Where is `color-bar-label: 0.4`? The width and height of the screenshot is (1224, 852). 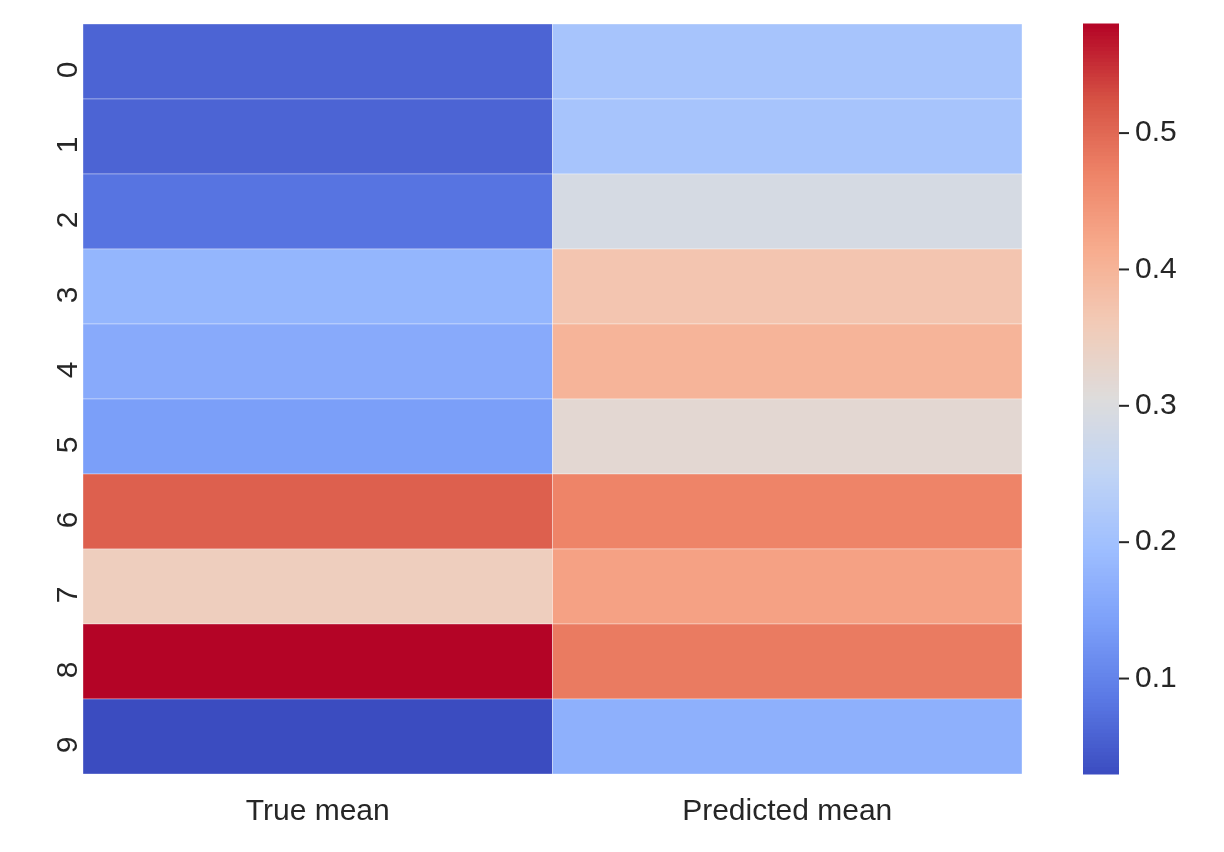
color-bar-label: 0.4 is located at coordinates (1156, 267).